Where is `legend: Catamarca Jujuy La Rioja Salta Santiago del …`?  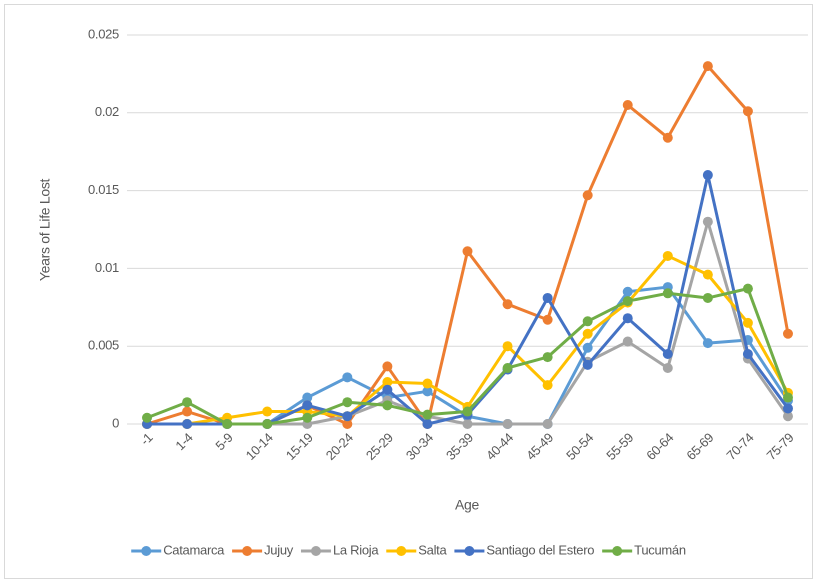 legend: Catamarca Jujuy La Rioja Salta Santiago del … is located at coordinates (408, 549).